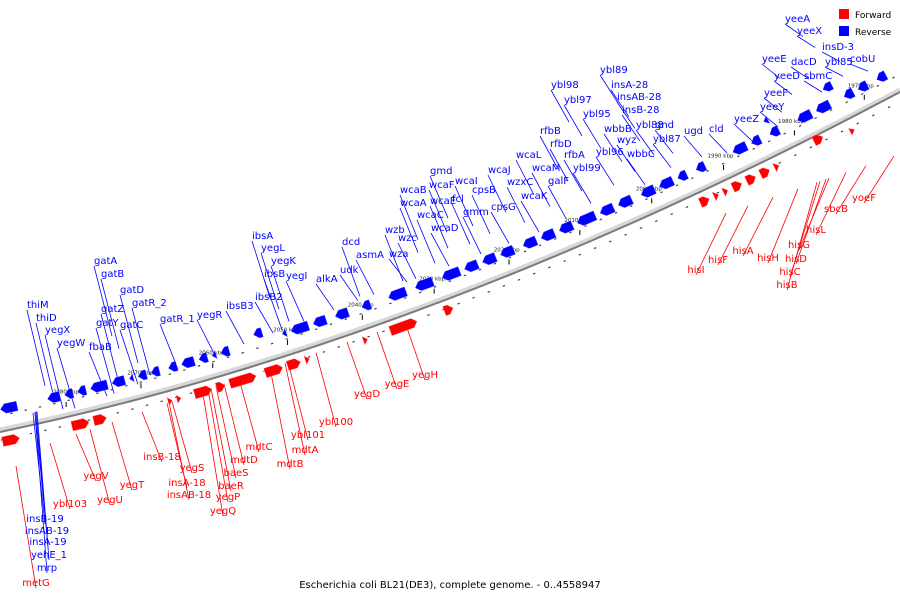 This screenshot has width=900, height=604. What do you see at coordinates (370, 255) in the screenshot?
I see `gene-label: asmA` at bounding box center [370, 255].